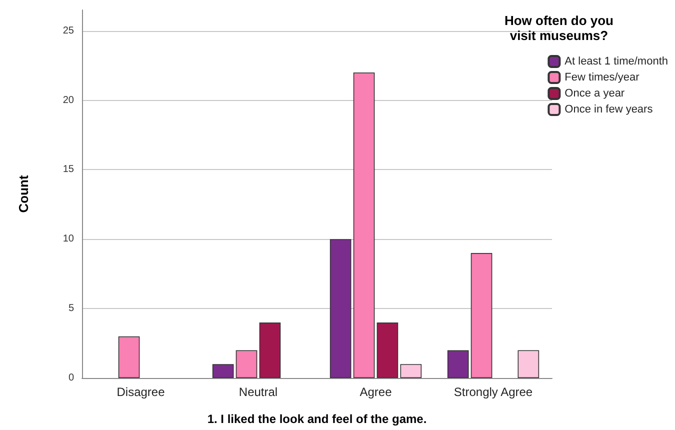 The height and width of the screenshot is (430, 675). What do you see at coordinates (376, 392) in the screenshot?
I see `x-tick-label: Agree` at bounding box center [376, 392].